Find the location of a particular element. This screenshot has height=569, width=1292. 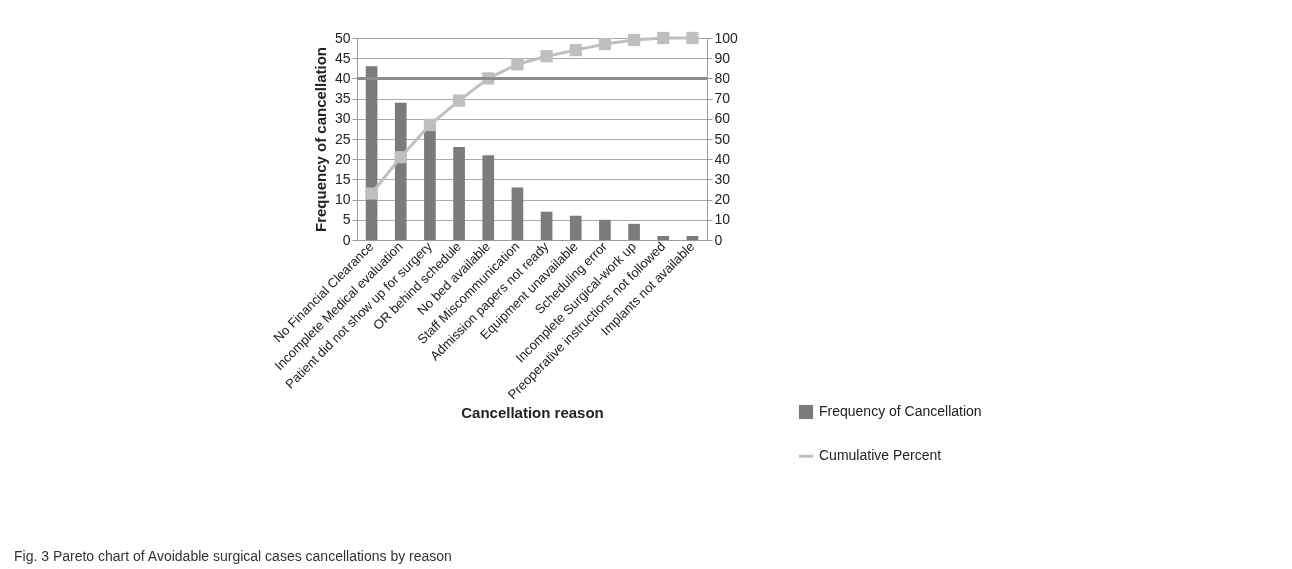

y-axis-title: Frequency of cancellation is located at coordinates (320, 139).